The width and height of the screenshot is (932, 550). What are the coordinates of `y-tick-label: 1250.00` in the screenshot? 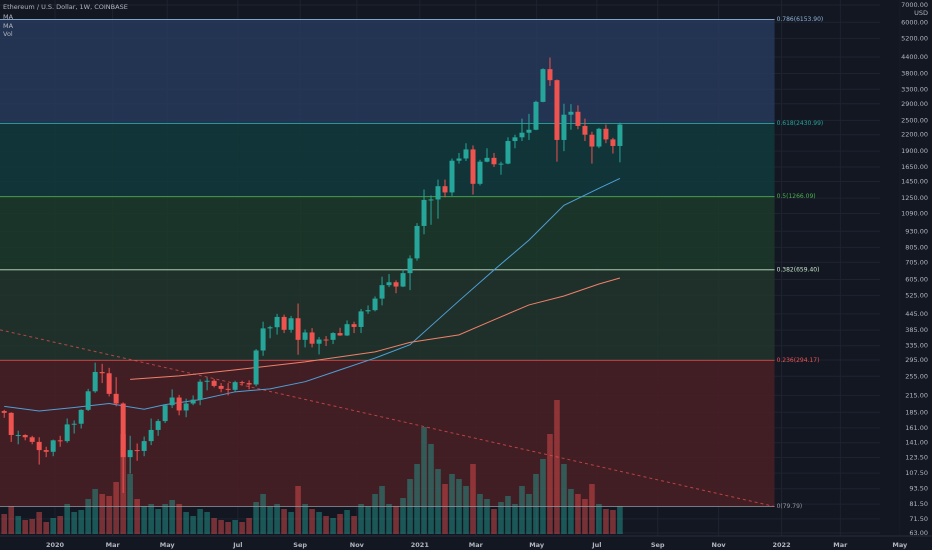 It's located at (914, 198).